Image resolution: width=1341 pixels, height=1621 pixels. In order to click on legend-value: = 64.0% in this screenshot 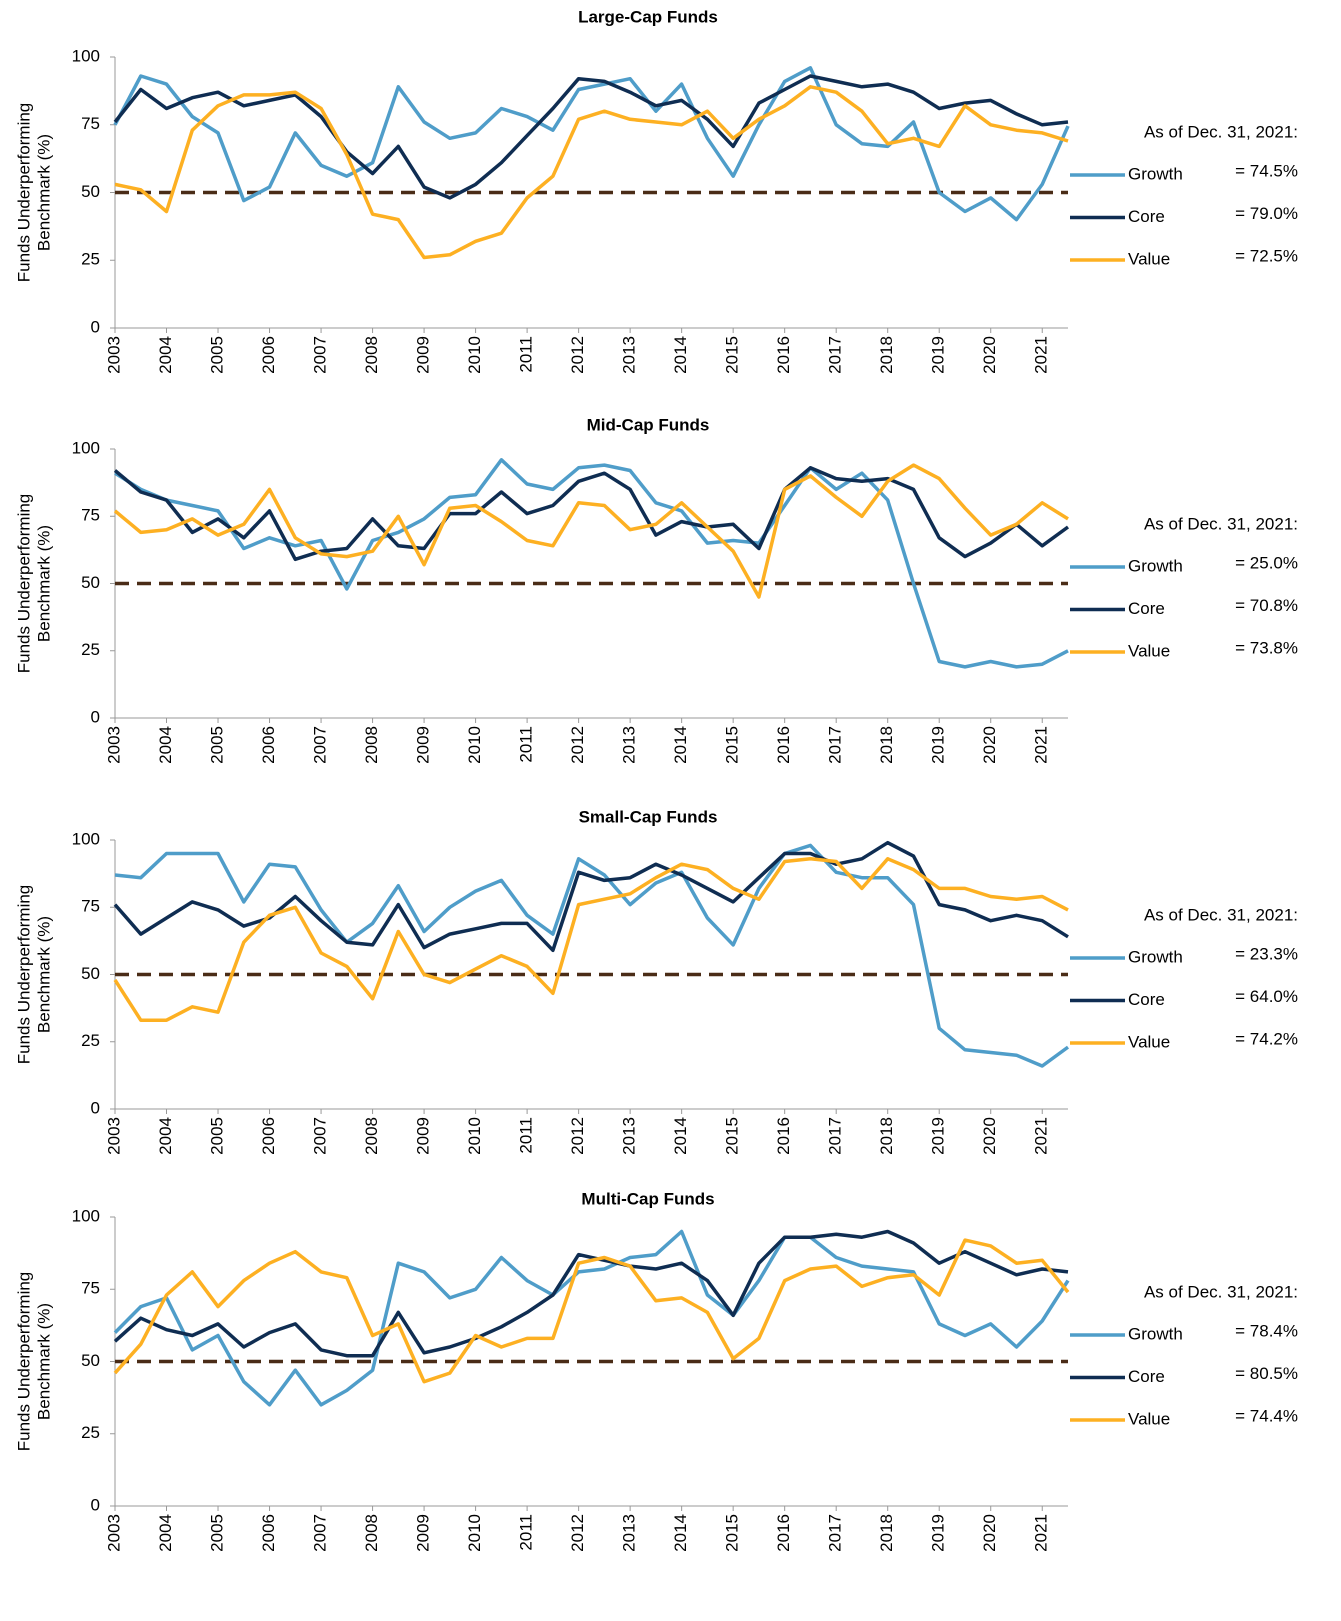, I will do `click(1266, 996)`.